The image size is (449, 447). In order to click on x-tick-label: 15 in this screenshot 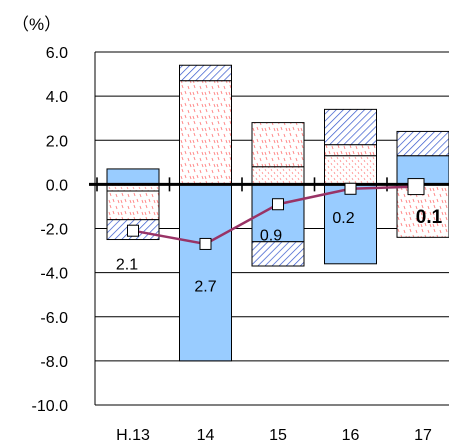, I will do `click(278, 435)`.